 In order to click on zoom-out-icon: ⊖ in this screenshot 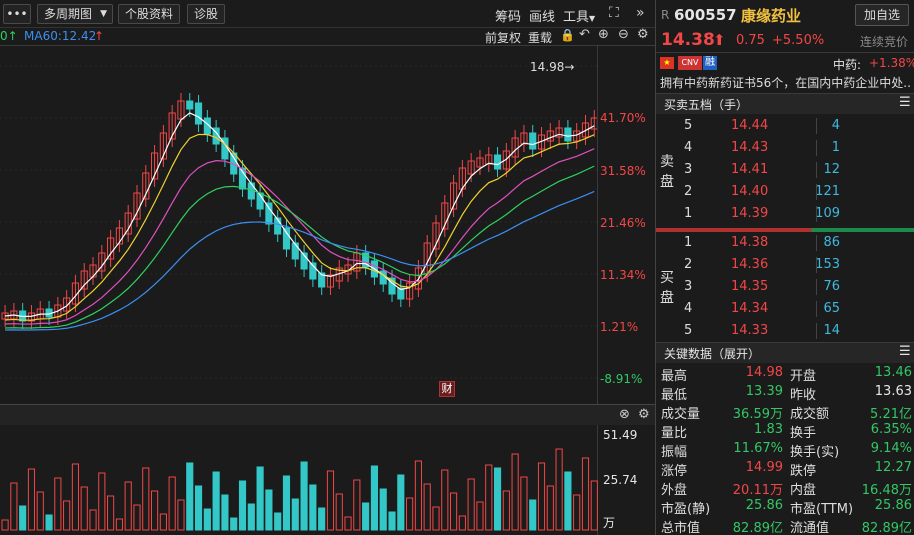, I will do `click(623, 34)`.